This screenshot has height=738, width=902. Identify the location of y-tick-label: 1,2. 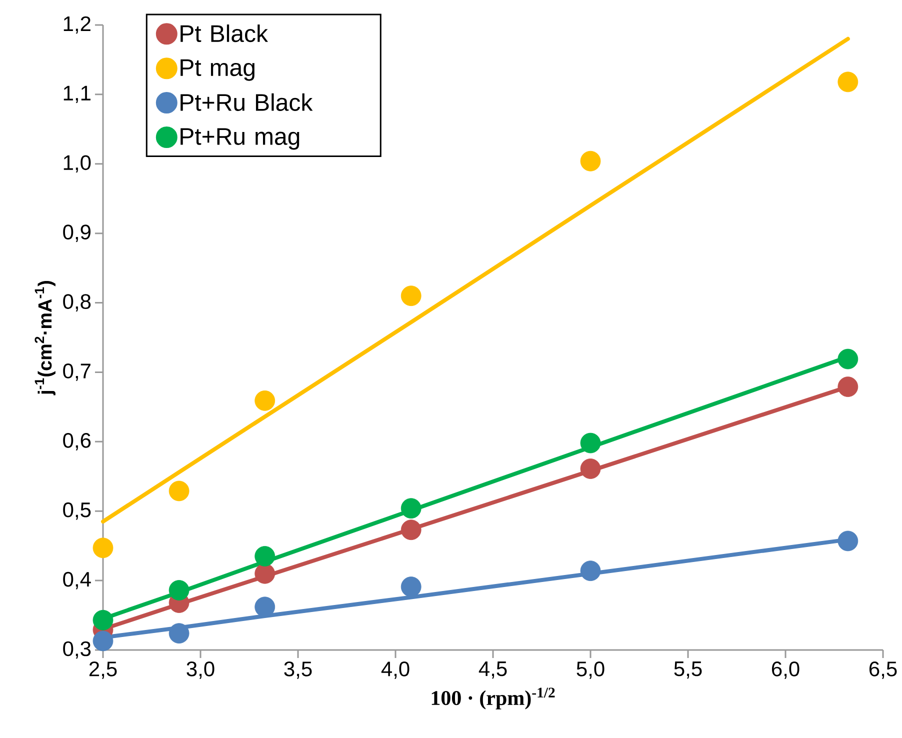
(77, 25).